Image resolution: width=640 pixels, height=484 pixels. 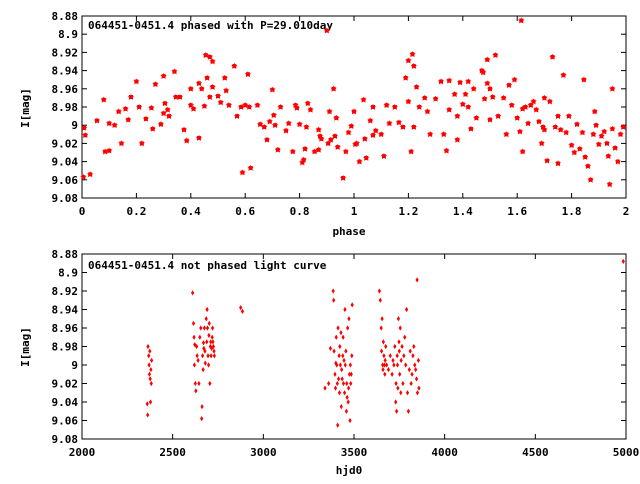 I want to click on x-tick-label: 2500, so click(x=172, y=452).